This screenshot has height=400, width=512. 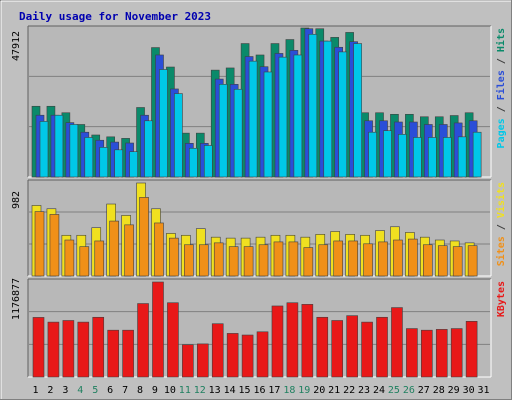 I want to click on legend-entry: Pages, so click(x=501, y=133).